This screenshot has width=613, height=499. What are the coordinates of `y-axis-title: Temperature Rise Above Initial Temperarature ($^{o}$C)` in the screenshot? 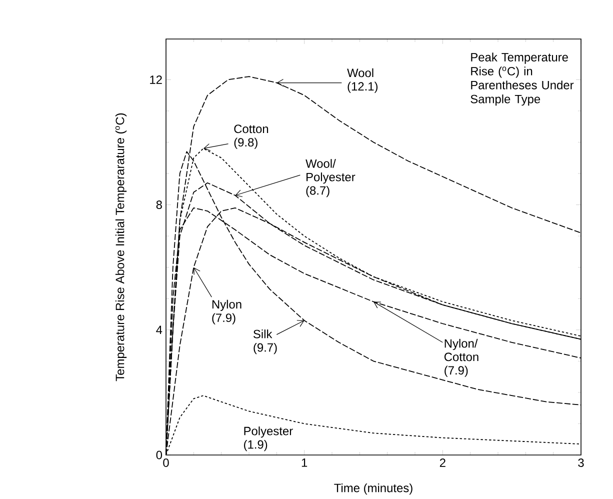 It's located at (121, 247).